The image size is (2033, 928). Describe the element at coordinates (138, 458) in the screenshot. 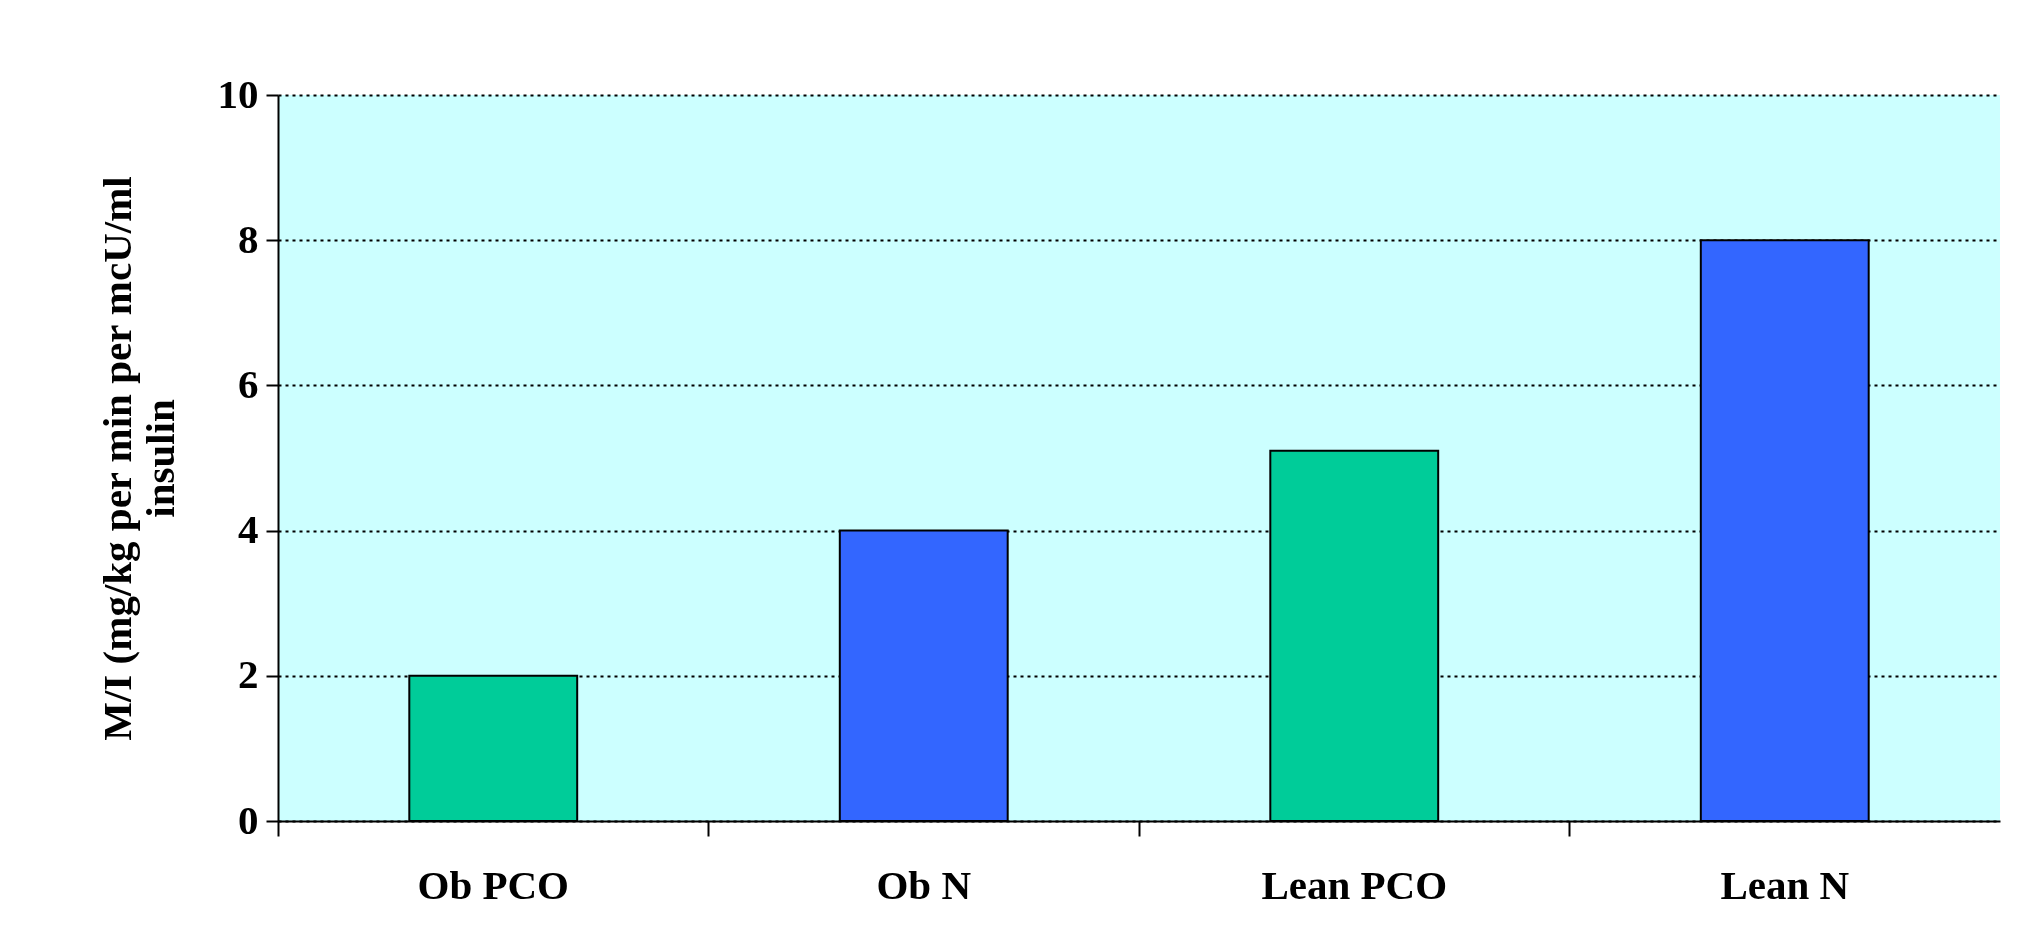

I see `y-axis-title: M/I (mg/kg per min per mcU/ml insulin` at that location.